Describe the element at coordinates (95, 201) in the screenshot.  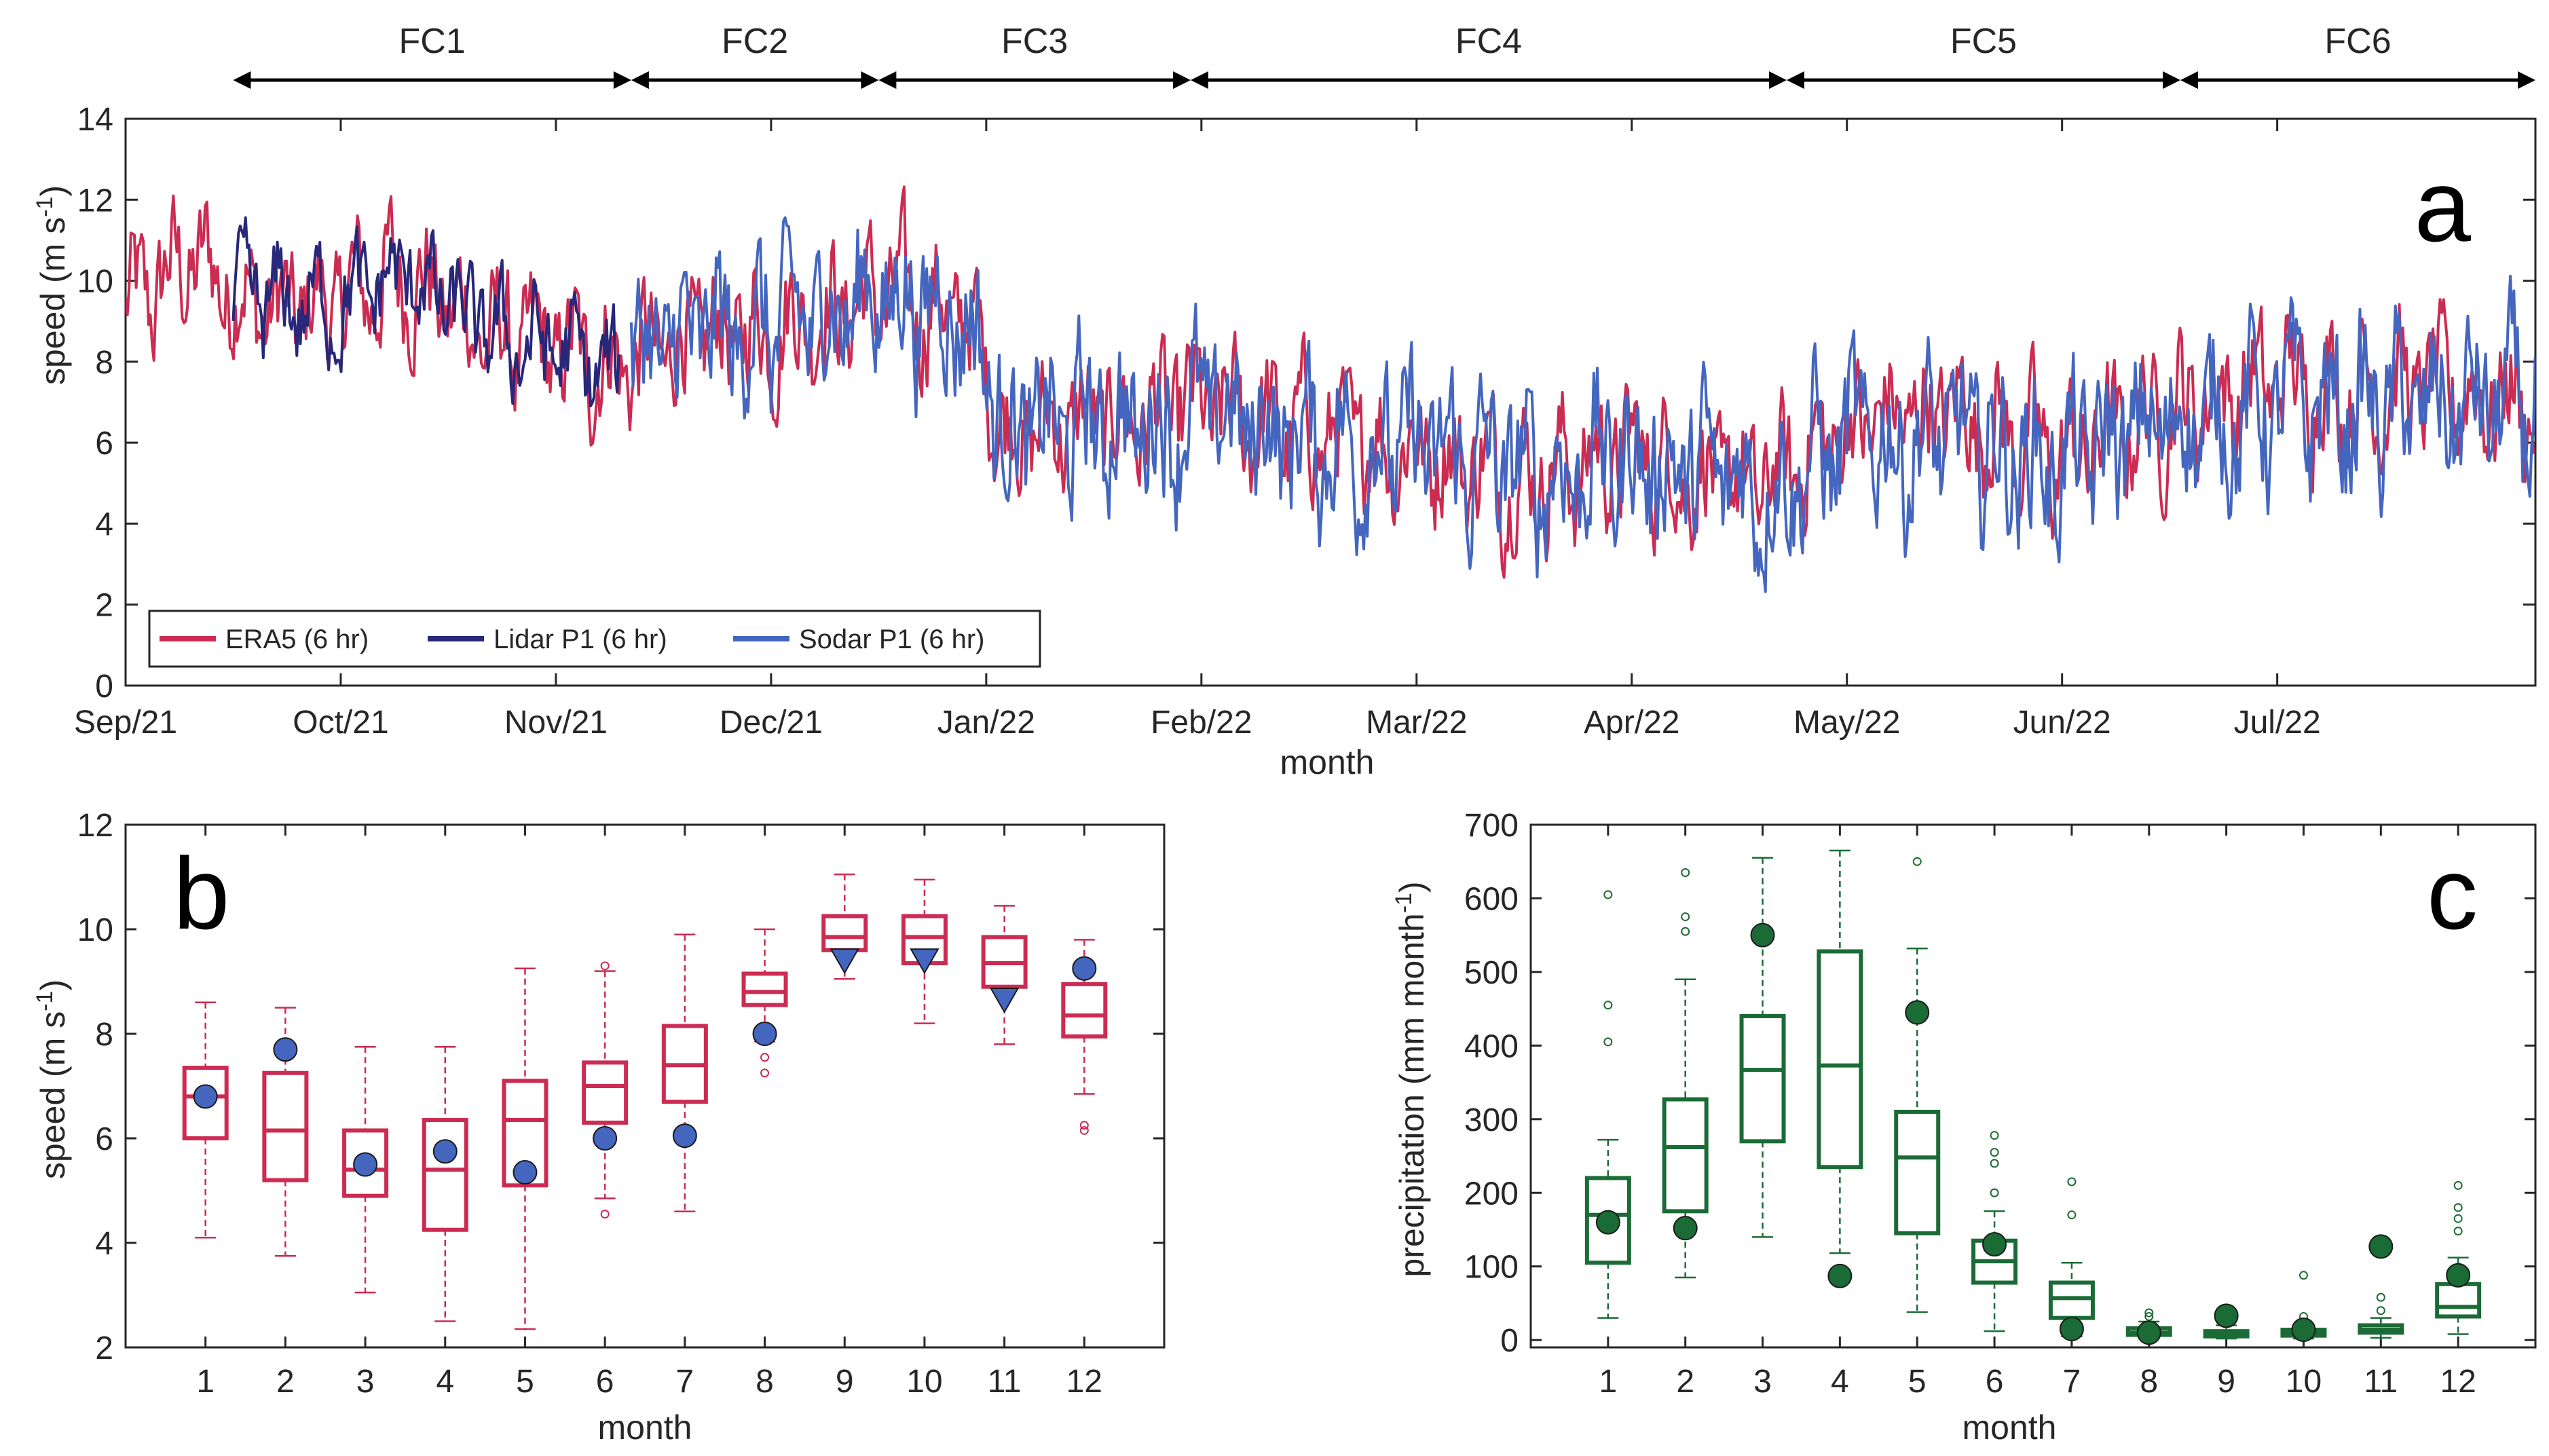
I see `panel-a-y-tick-label: 12` at that location.